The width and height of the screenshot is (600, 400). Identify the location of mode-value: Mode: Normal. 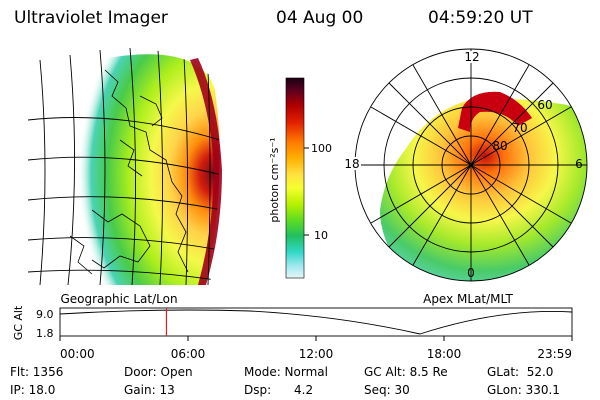
(286, 372).